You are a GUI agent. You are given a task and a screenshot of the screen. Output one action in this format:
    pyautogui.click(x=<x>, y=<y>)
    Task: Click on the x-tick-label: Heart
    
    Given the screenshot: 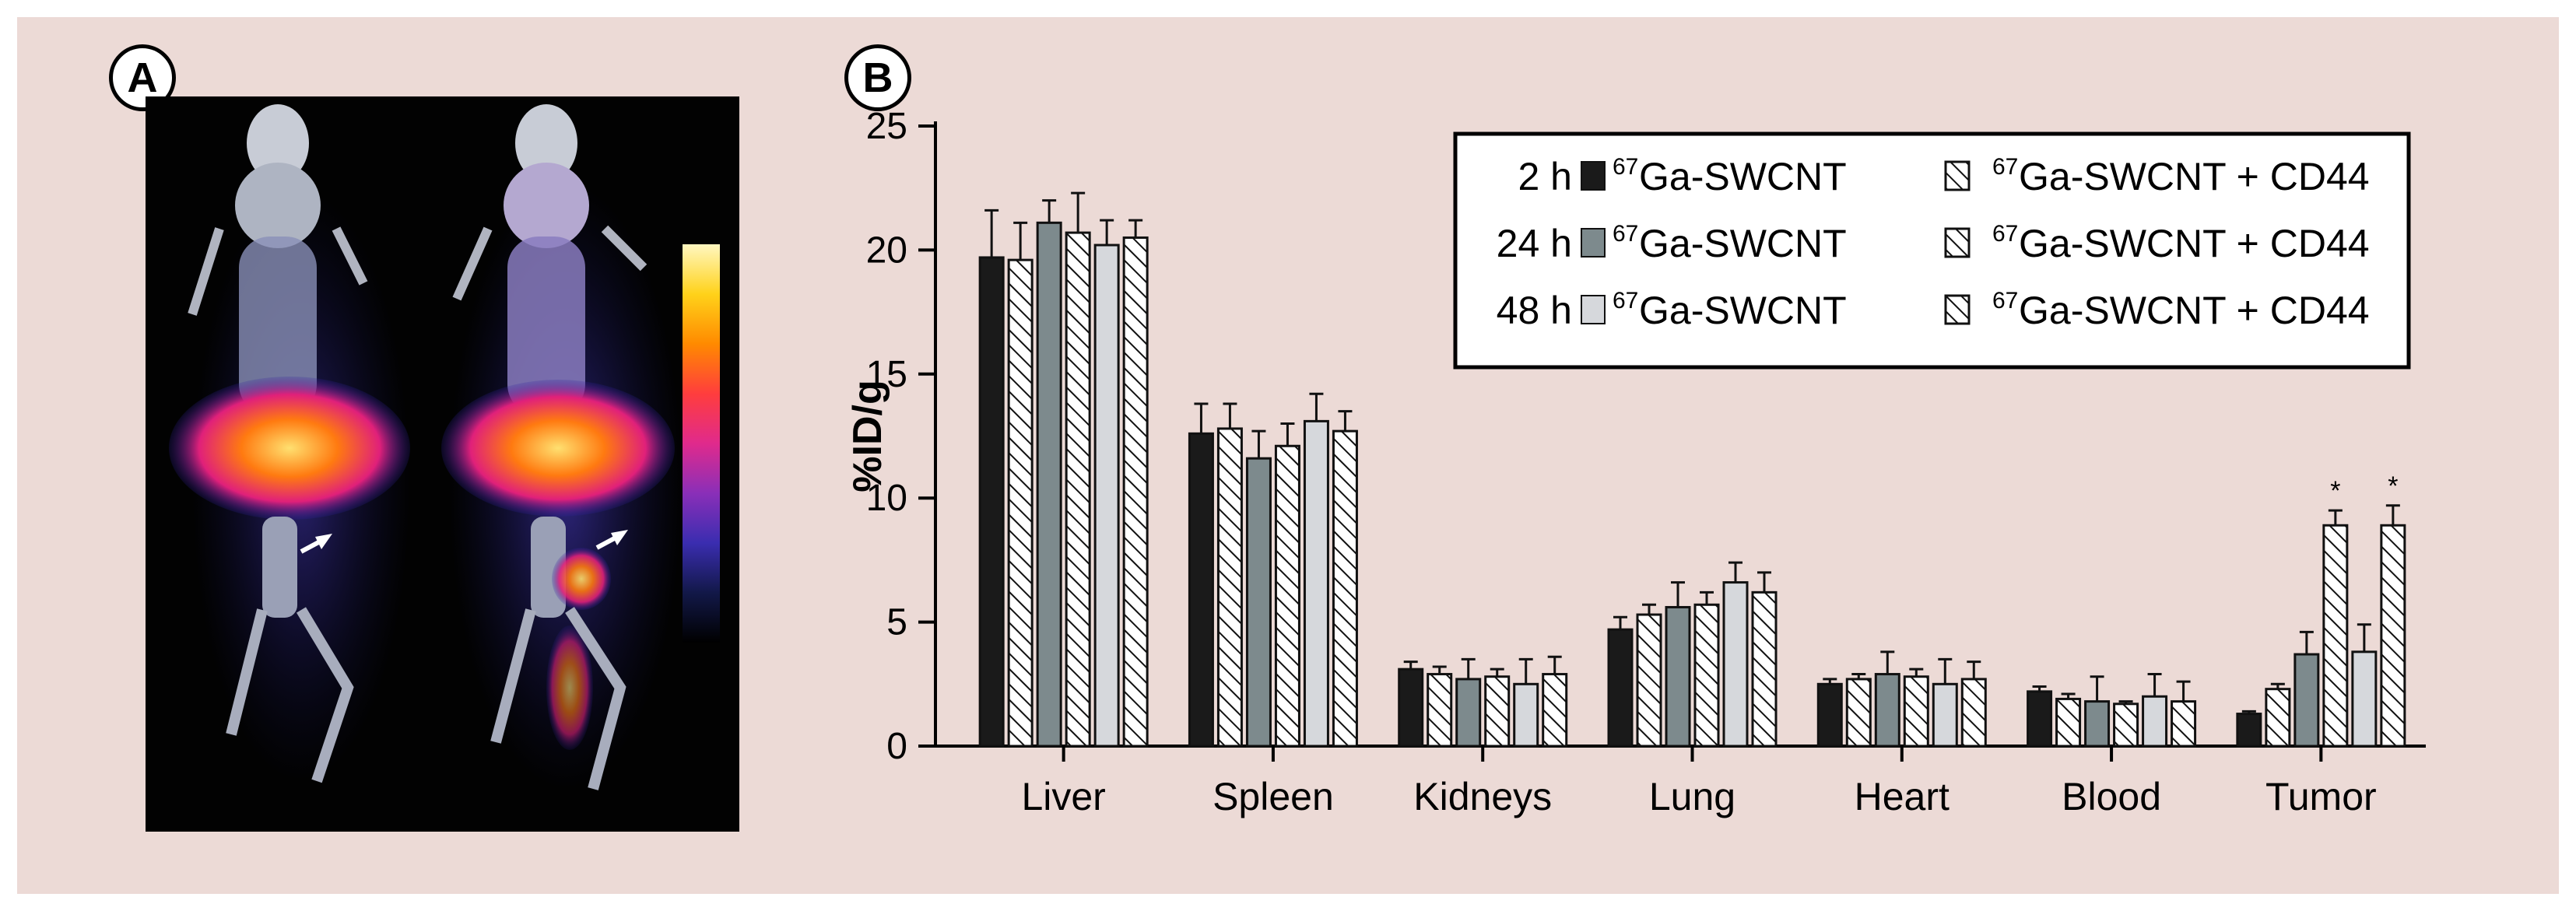 What is the action you would take?
    pyautogui.click(x=1903, y=796)
    